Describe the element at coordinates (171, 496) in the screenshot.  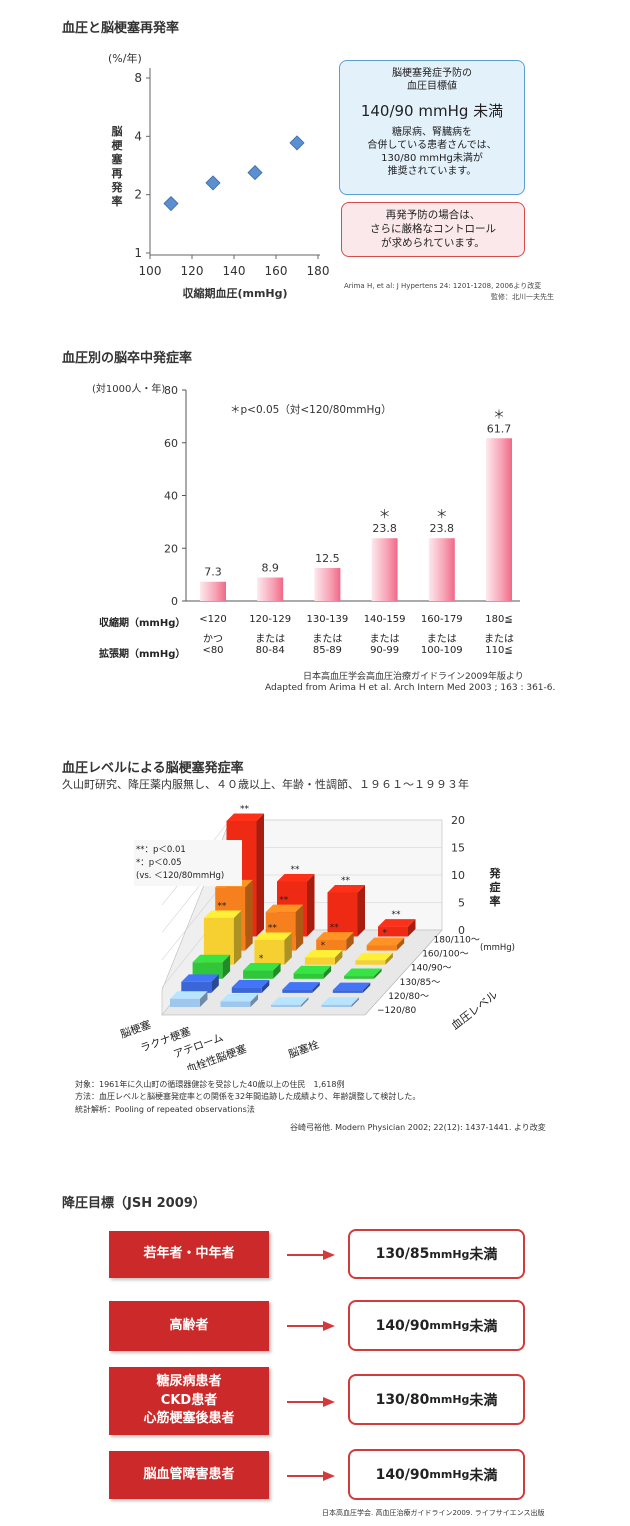
I see `y-tick-label: 40` at that location.